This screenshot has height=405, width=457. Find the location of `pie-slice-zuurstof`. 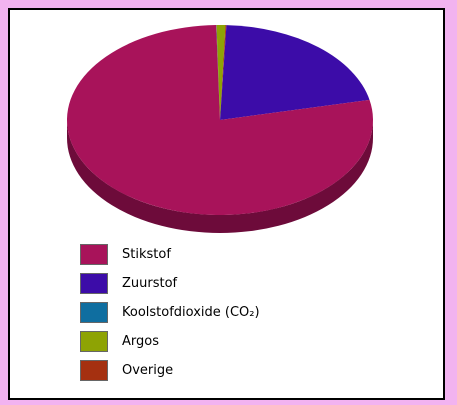

pie-slice-zuurstof is located at coordinates (295, 72).